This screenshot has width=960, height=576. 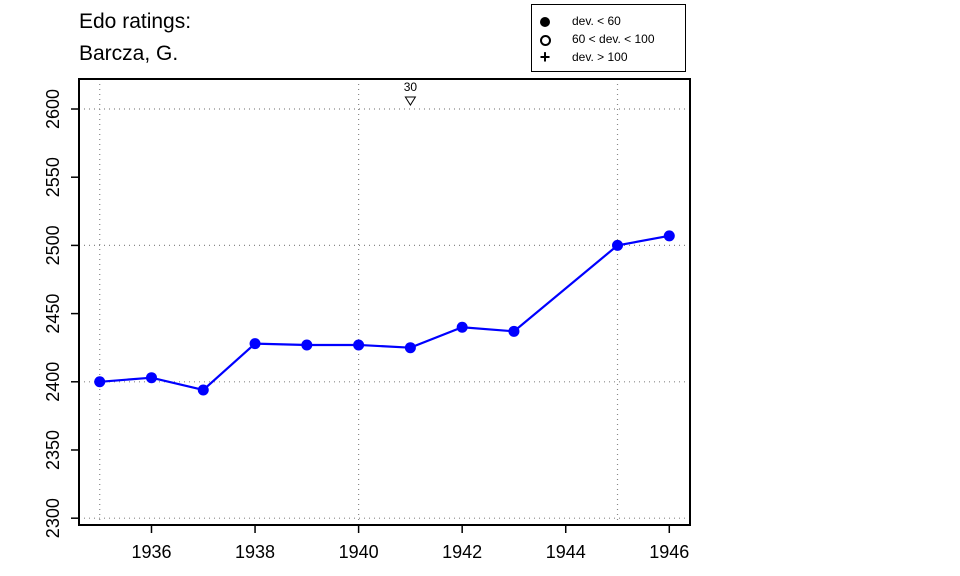 I want to click on legend-item-low-dev: dev. < 60, so click(x=608, y=21).